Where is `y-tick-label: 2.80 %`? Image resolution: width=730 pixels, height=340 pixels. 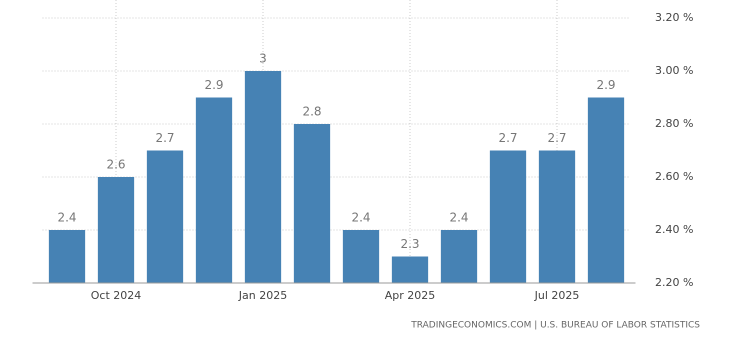
y-tick-label: 2.80 % is located at coordinates (674, 123).